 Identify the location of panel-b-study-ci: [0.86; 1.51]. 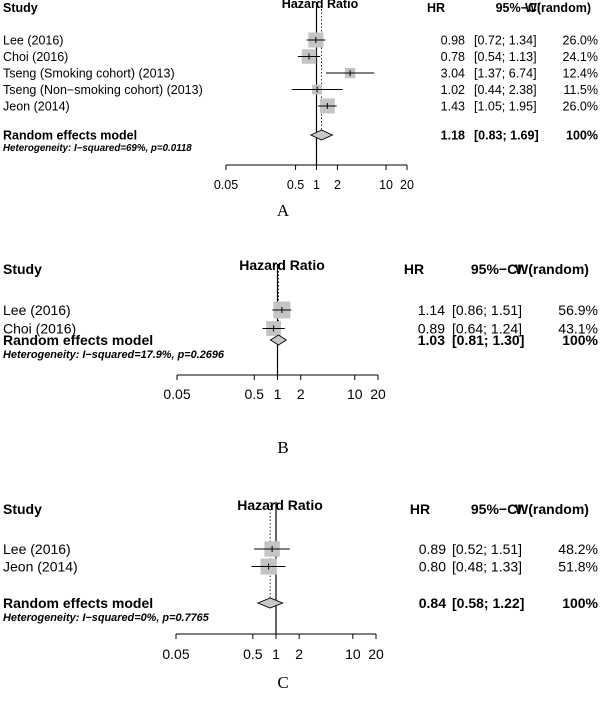
(487, 310).